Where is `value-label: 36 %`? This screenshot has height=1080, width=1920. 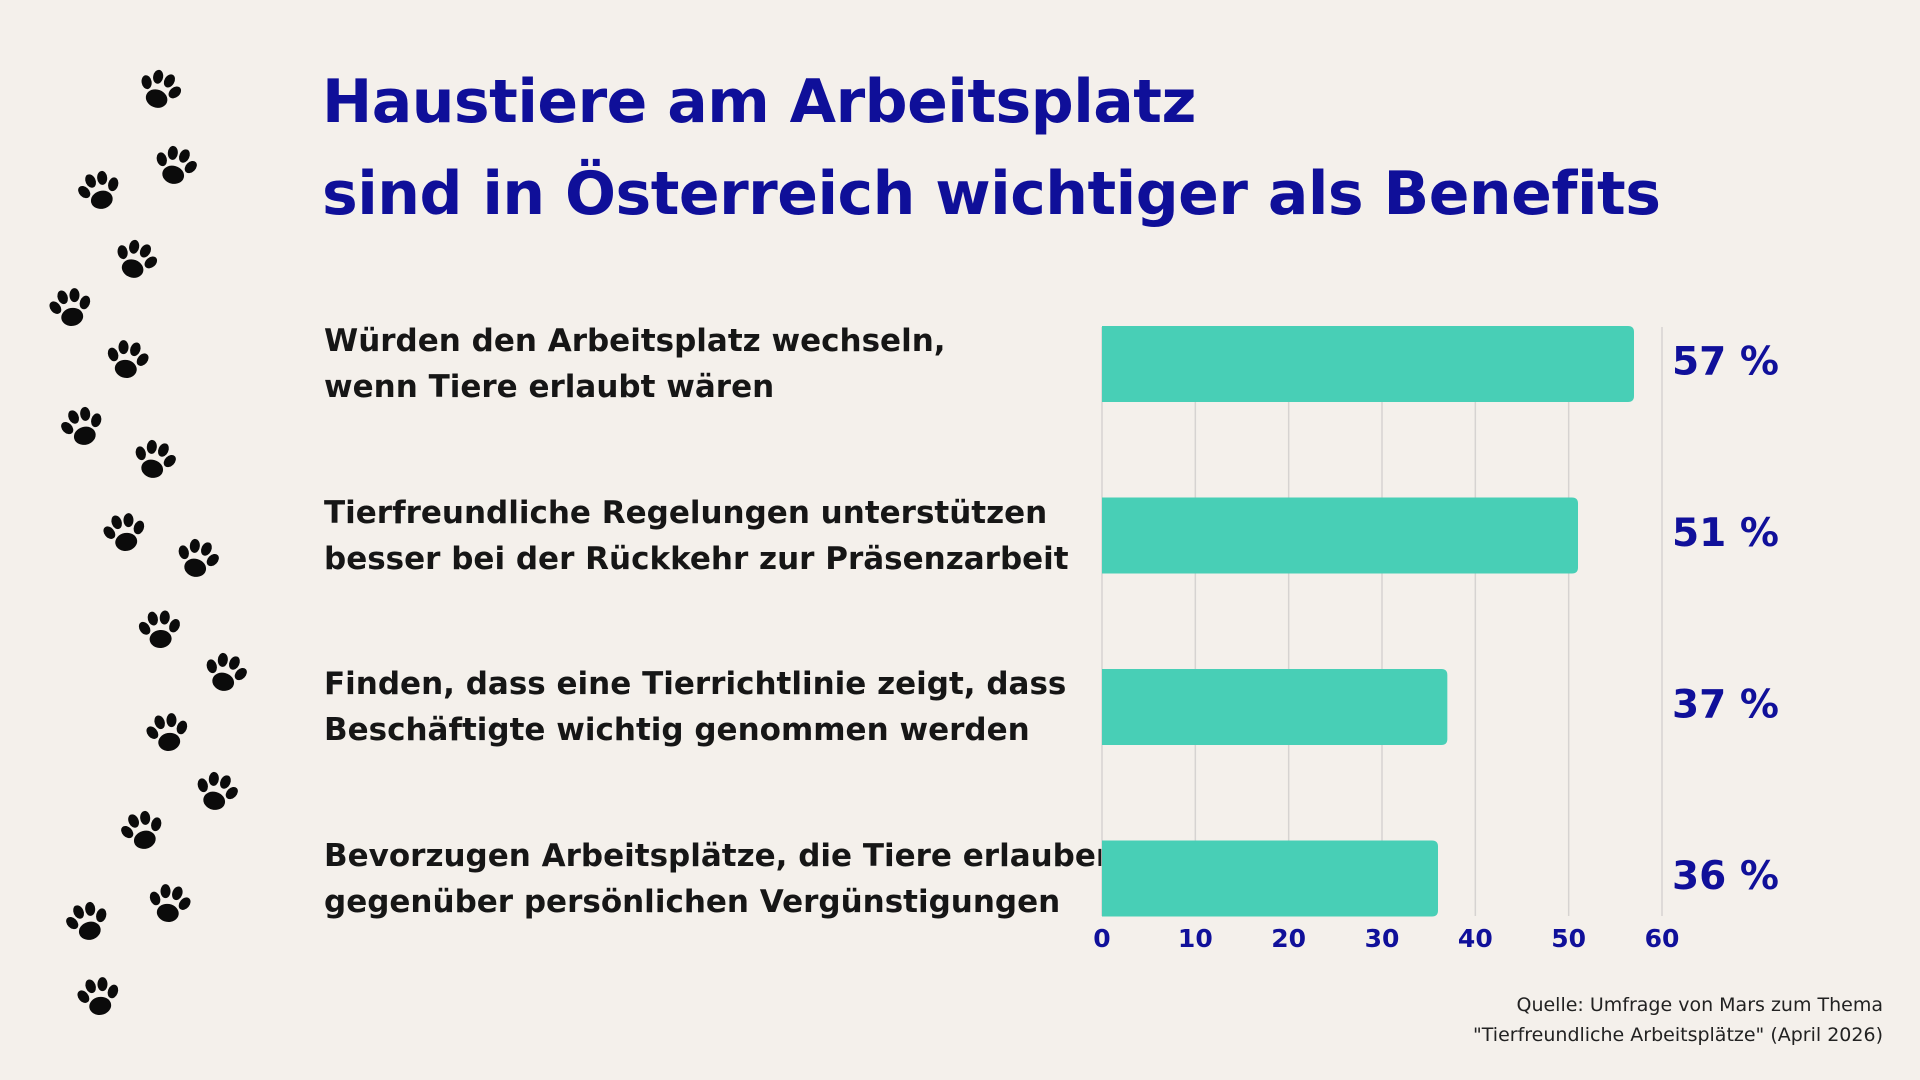
value-label: 36 % is located at coordinates (1725, 876).